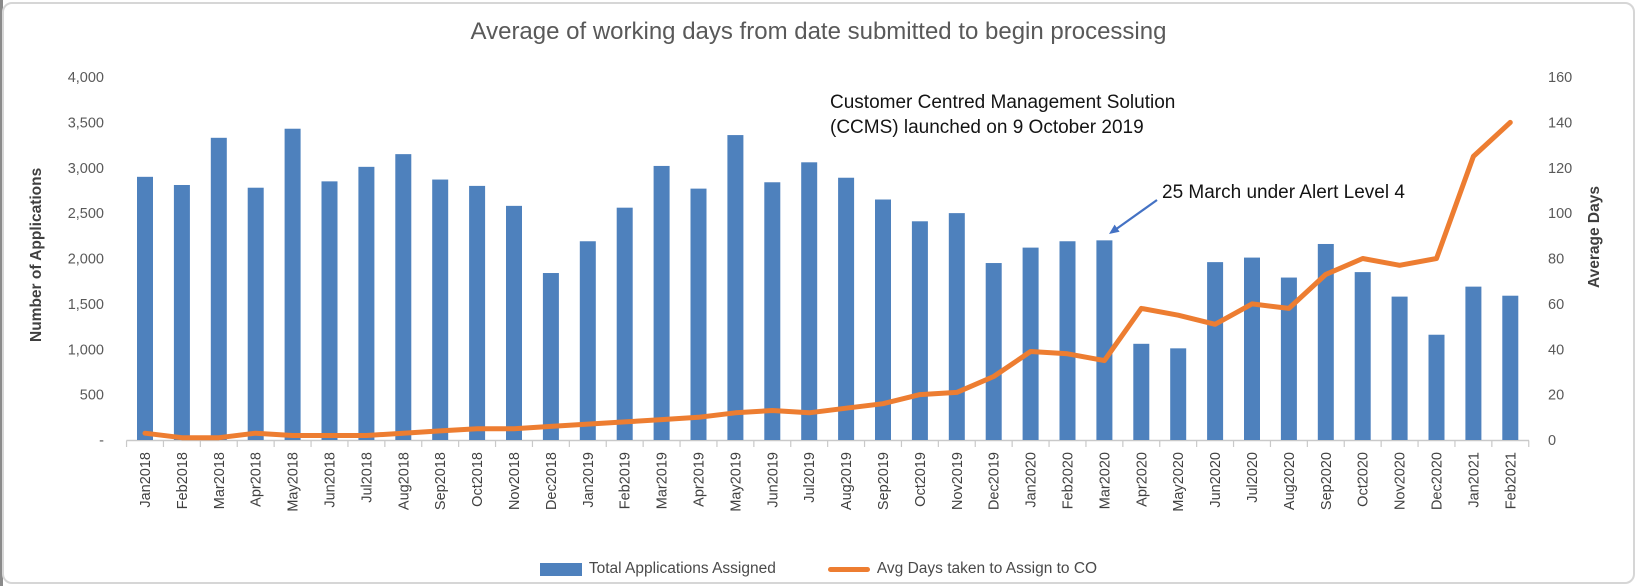 The image size is (1637, 586). I want to click on category-label: Feb2021, so click(1511, 480).